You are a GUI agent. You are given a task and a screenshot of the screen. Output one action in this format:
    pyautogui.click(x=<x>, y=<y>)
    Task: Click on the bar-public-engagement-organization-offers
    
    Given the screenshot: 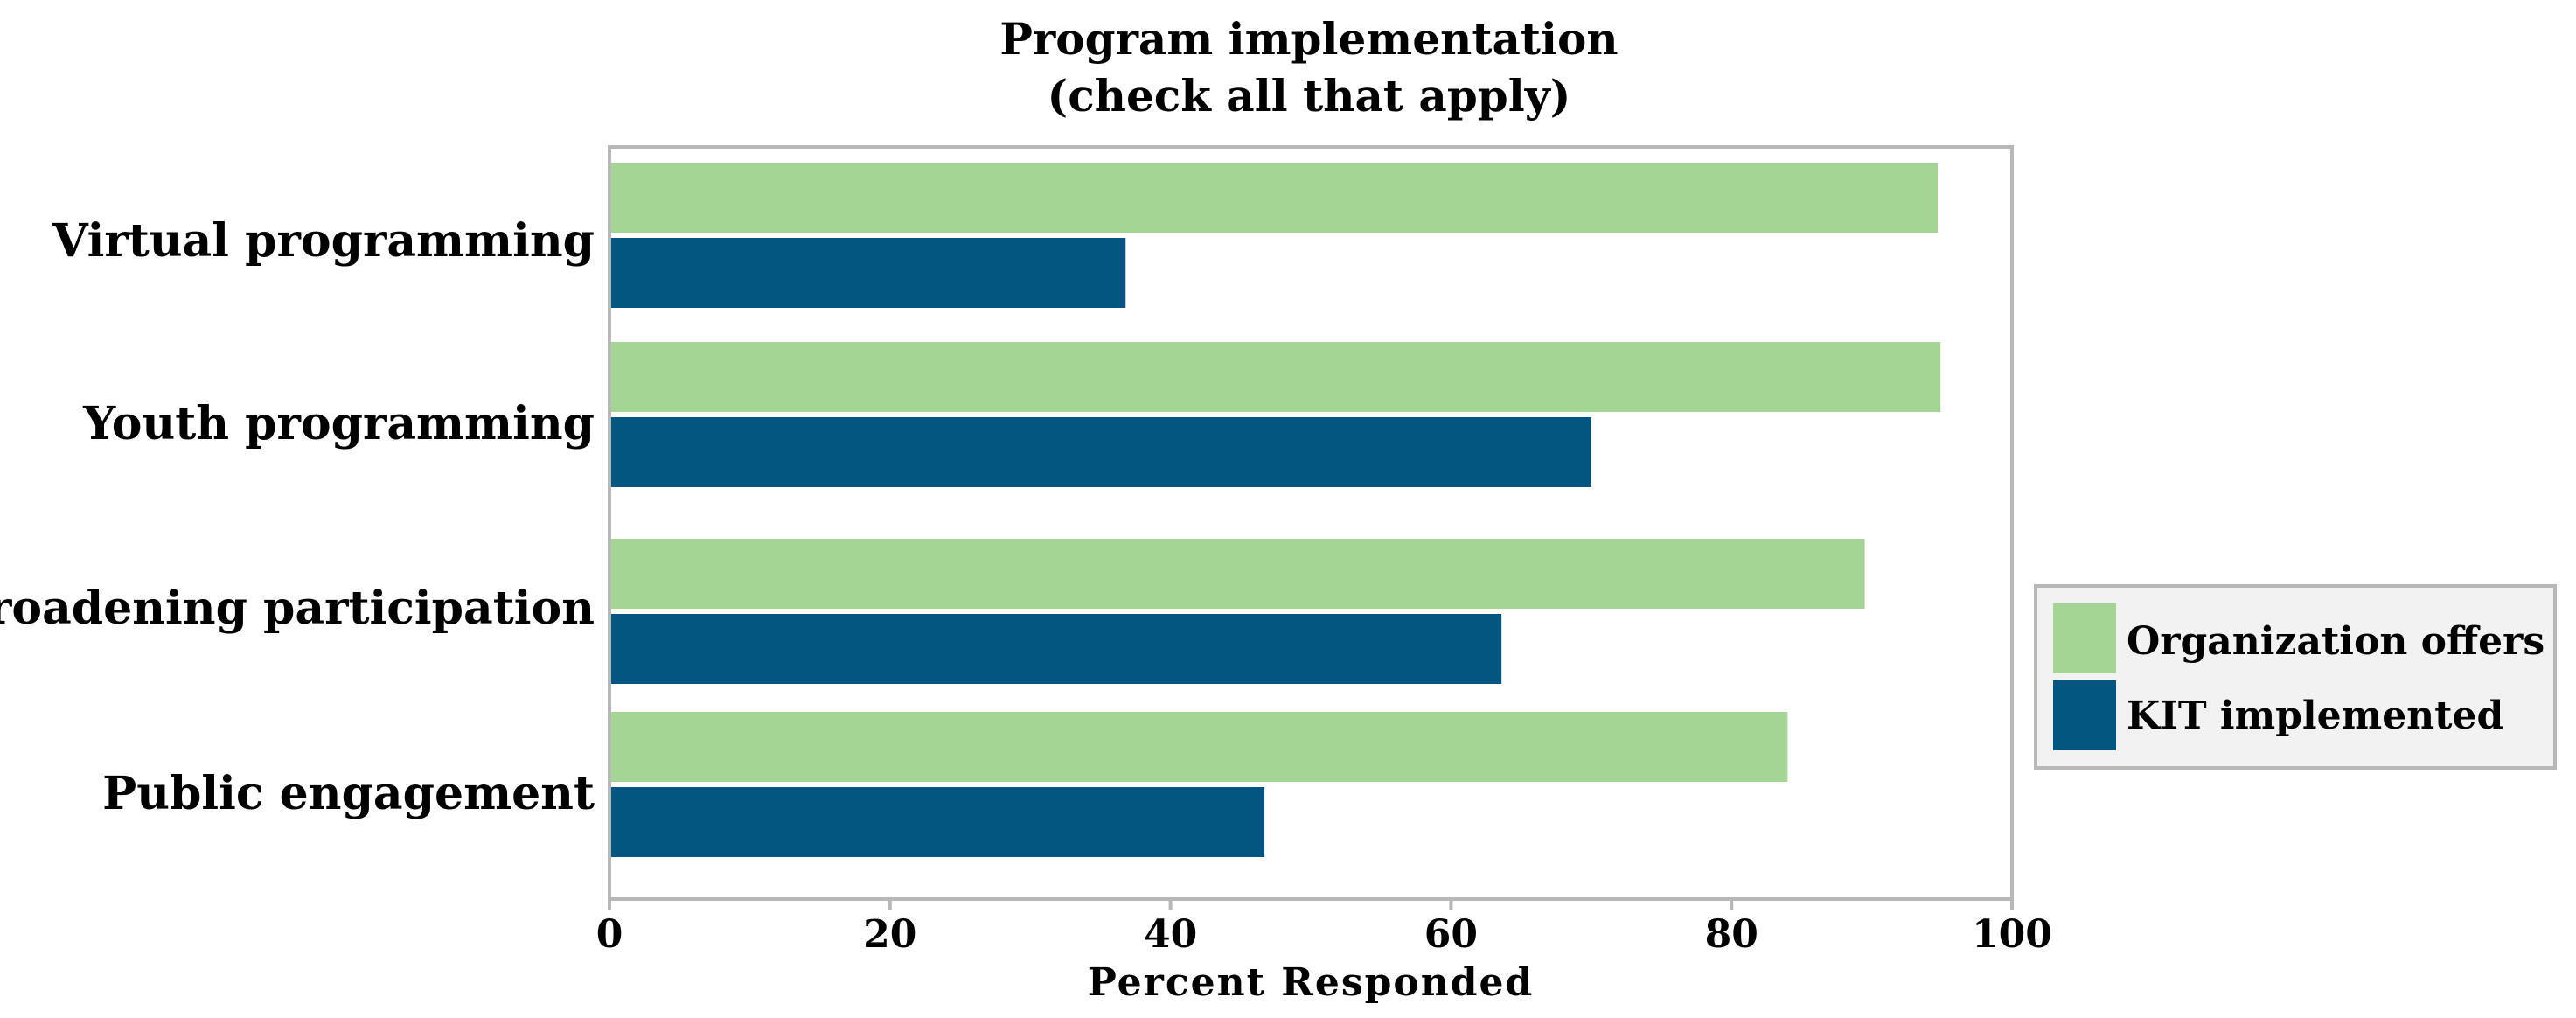 What is the action you would take?
    pyautogui.click(x=1198, y=747)
    